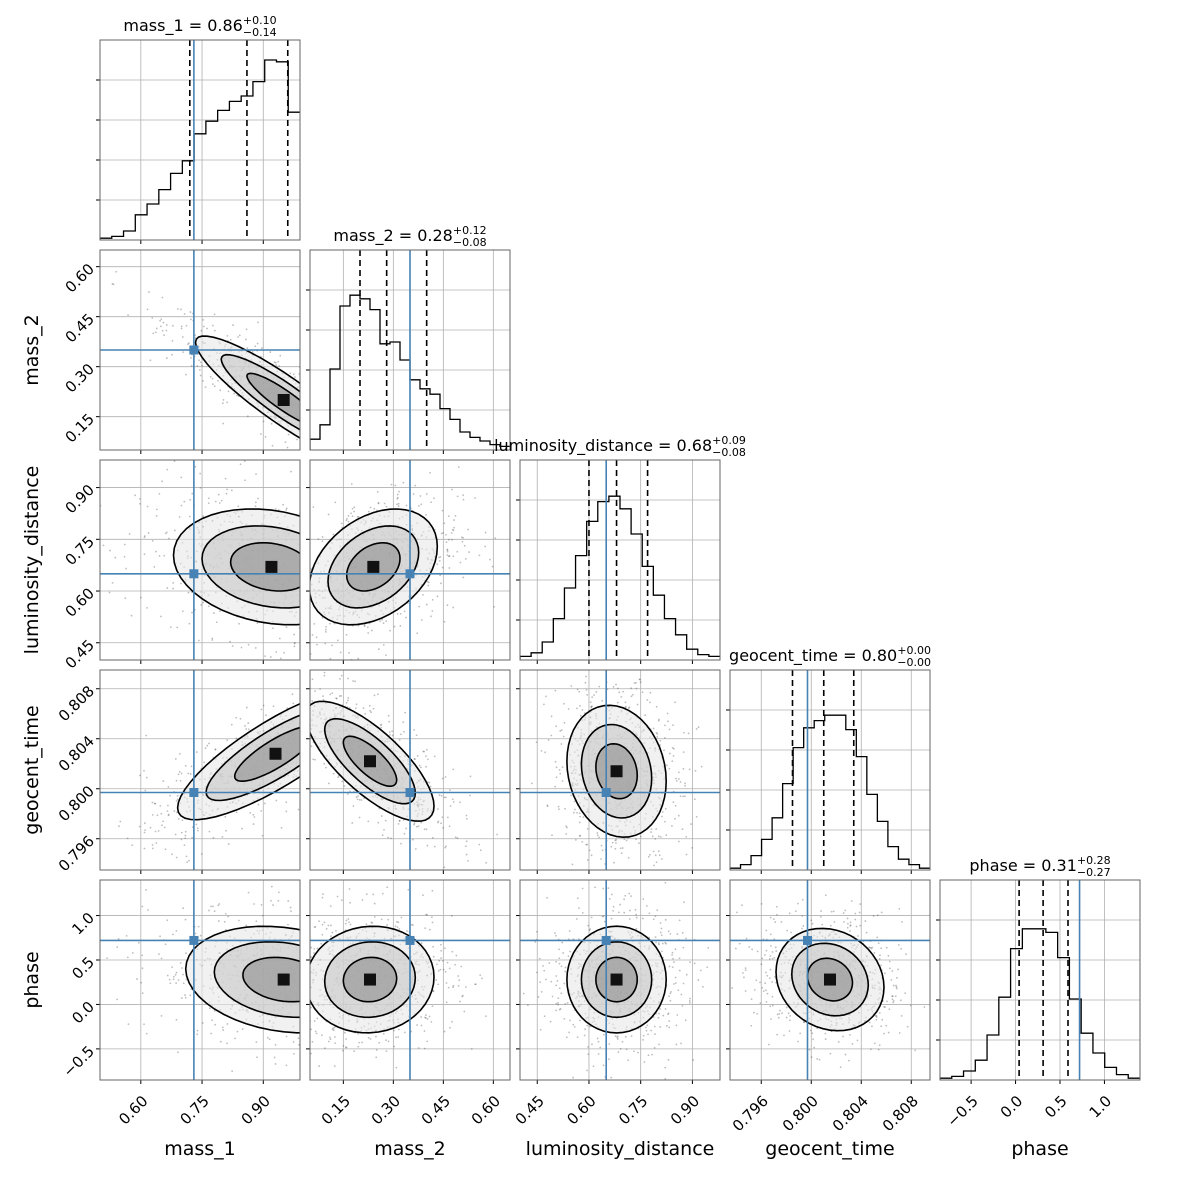 The height and width of the screenshot is (1180, 1180). I want to click on panel-mass_2-mass_2: mass_2 = 0.28+0.12−0.08, so click(408, 339).